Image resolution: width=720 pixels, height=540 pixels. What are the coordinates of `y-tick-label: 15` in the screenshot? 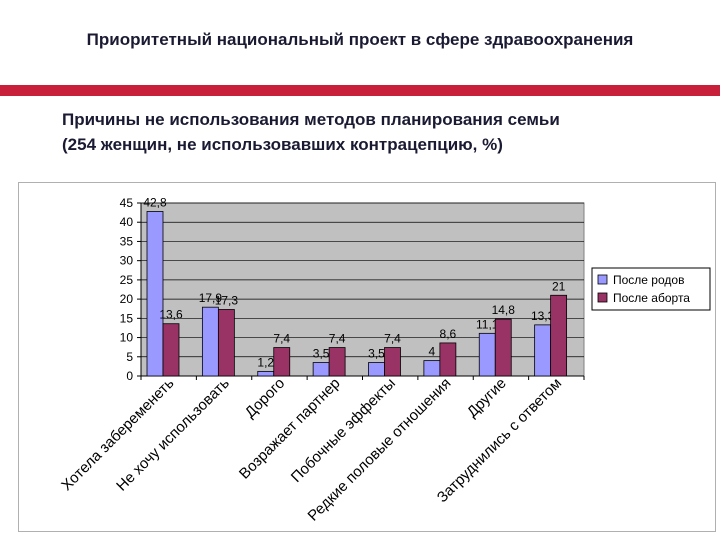 It's located at (127, 318).